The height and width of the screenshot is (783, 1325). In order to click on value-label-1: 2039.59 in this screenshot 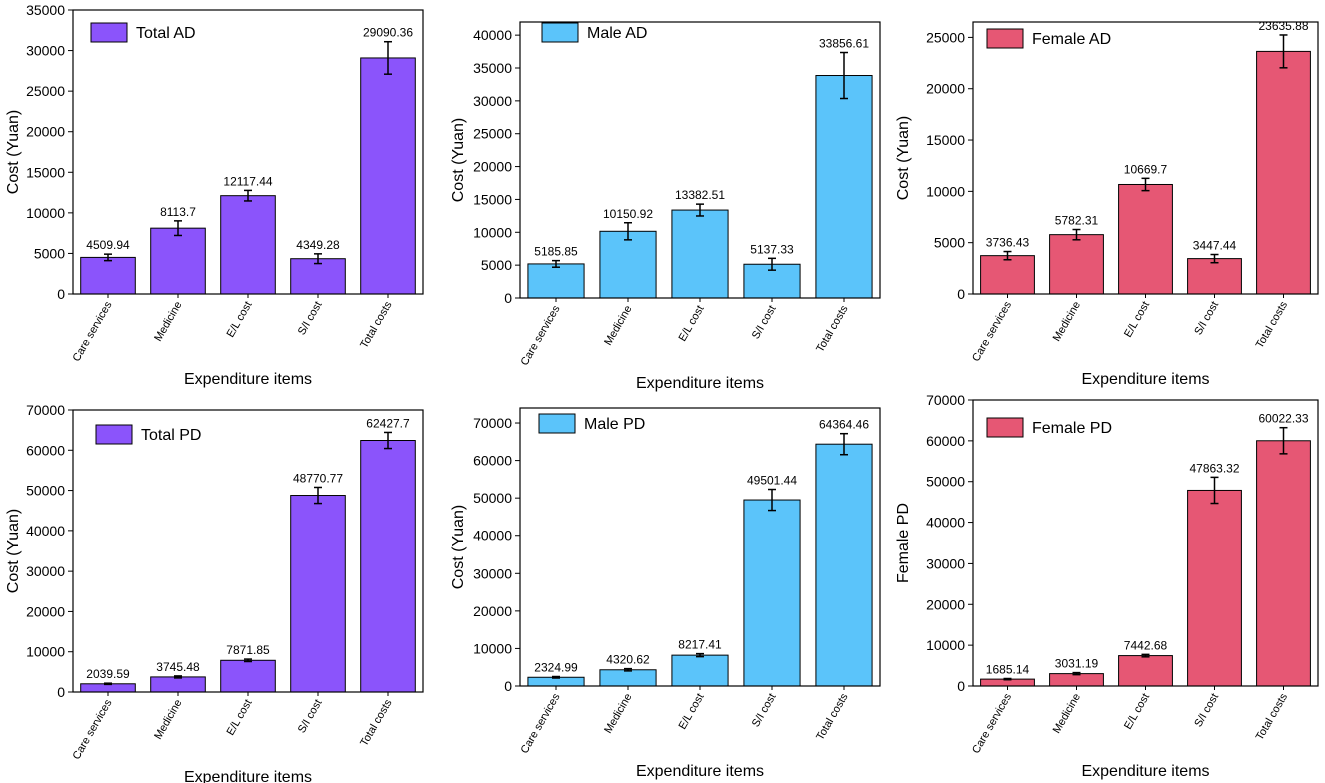, I will do `click(108, 674)`.